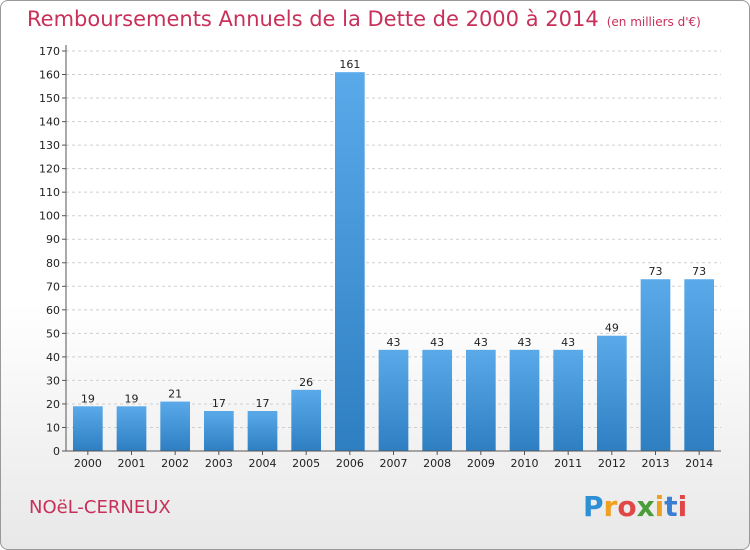  Describe the element at coordinates (524, 400) in the screenshot. I see `bar-2010` at that location.